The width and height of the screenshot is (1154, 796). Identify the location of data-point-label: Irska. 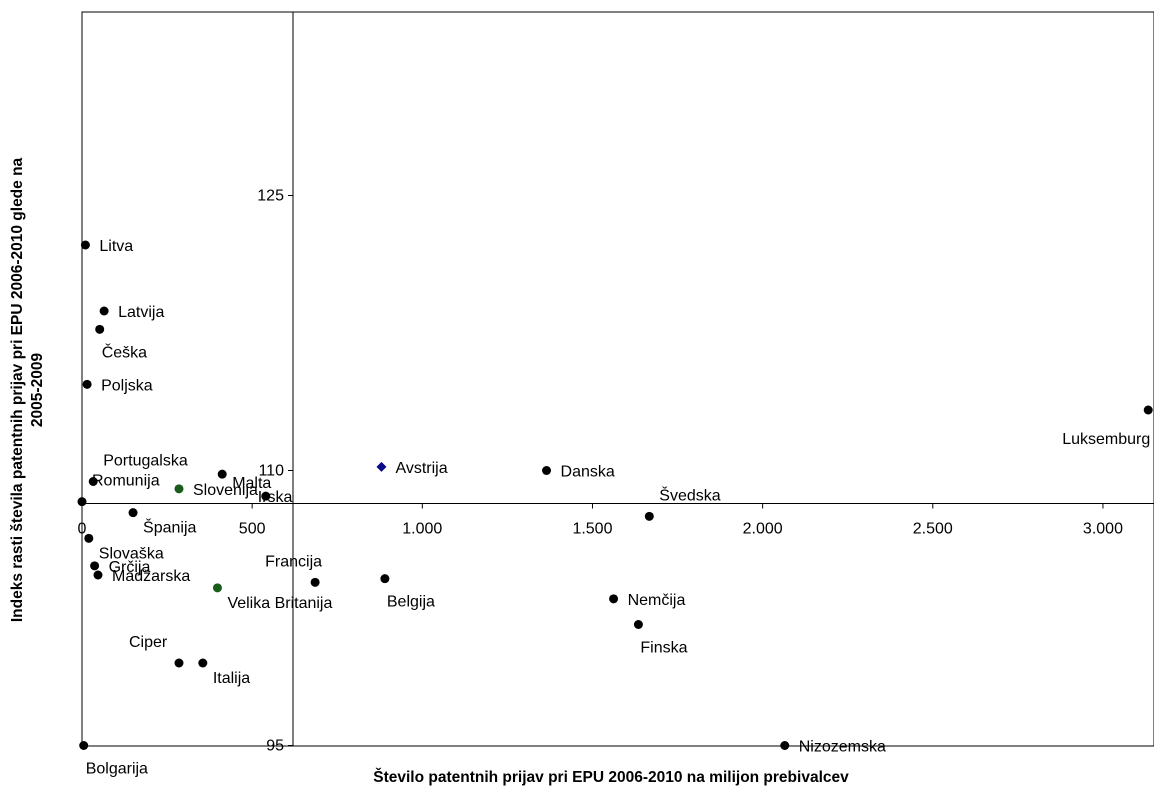
(275, 497).